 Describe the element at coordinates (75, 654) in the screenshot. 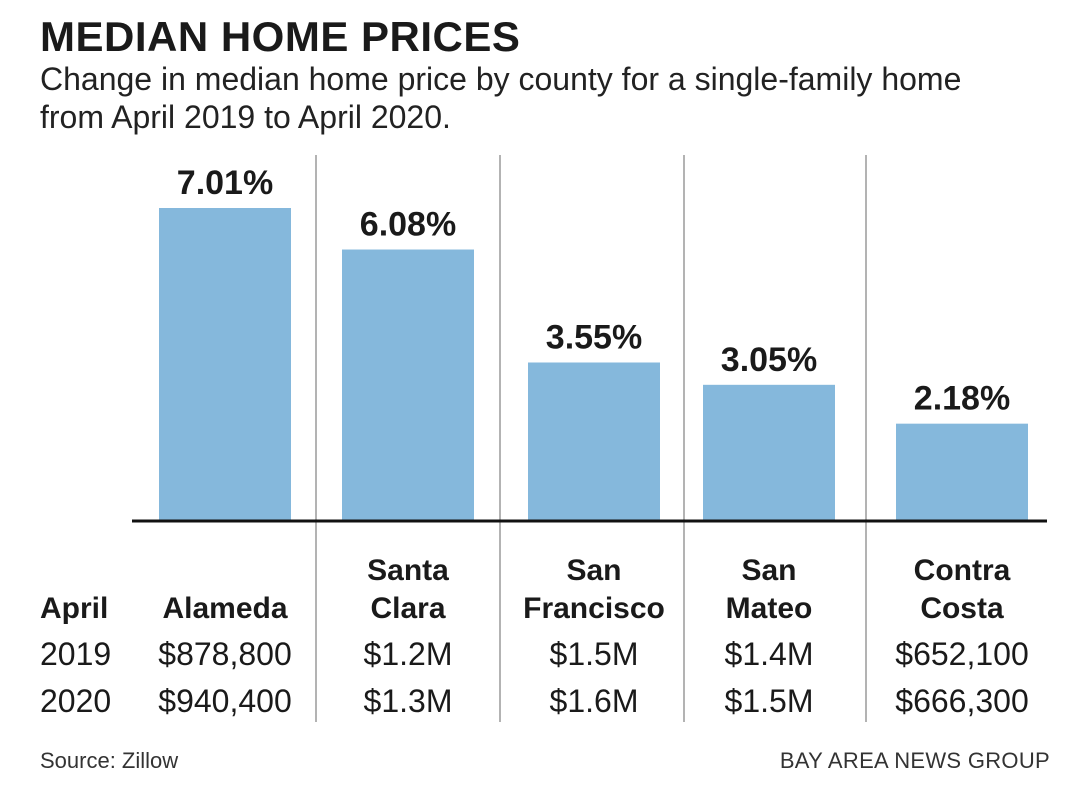

I see `row-label-2019: 2019` at that location.